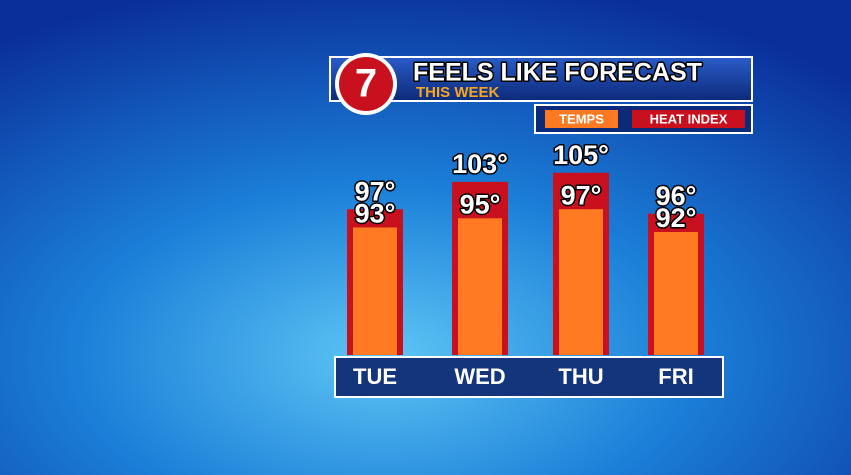  I want to click on value-label: 96°, so click(676, 196).